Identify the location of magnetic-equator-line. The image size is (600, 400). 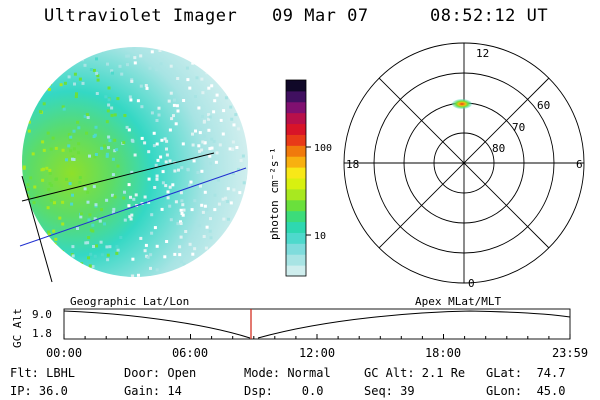
(133, 207).